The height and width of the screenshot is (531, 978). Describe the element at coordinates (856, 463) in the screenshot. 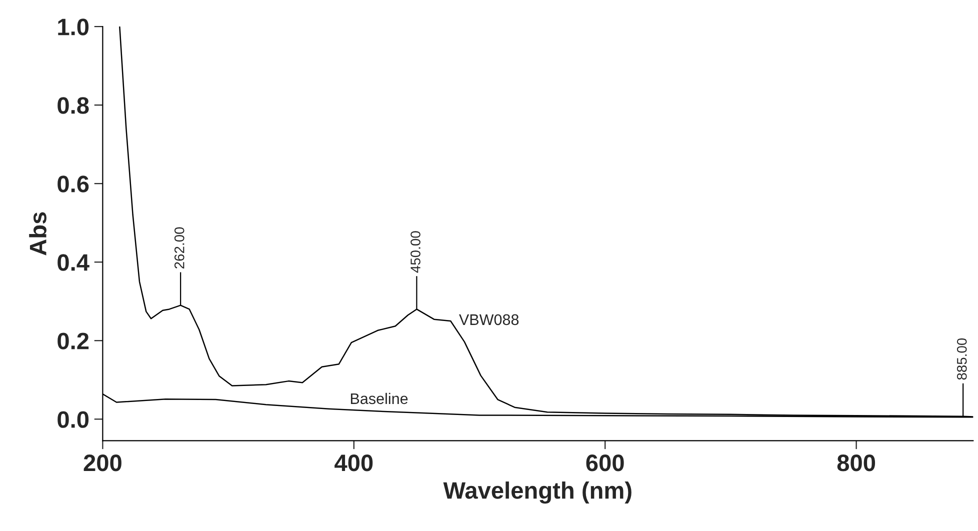

I see `x-tick-label: 800` at that location.